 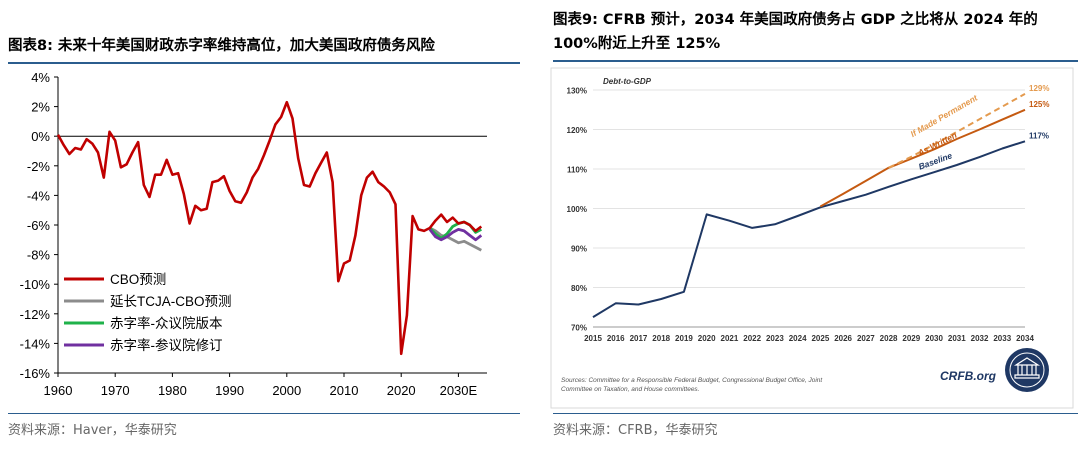 What do you see at coordinates (229, 390) in the screenshot?
I see `left-x-tick-label: 1990` at bounding box center [229, 390].